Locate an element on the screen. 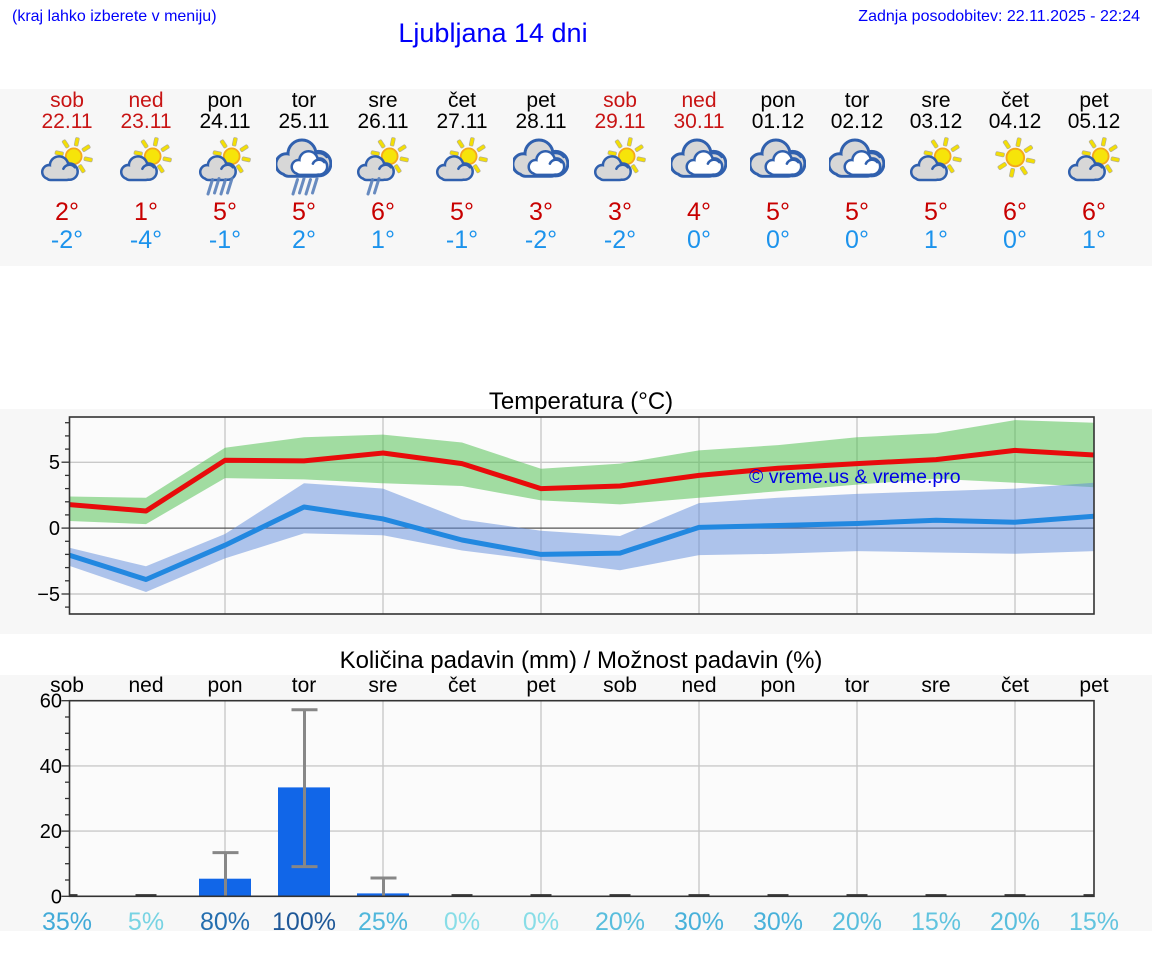 This screenshot has height=975, width=1152. svg-text: 5% is located at coordinates (146, 922).